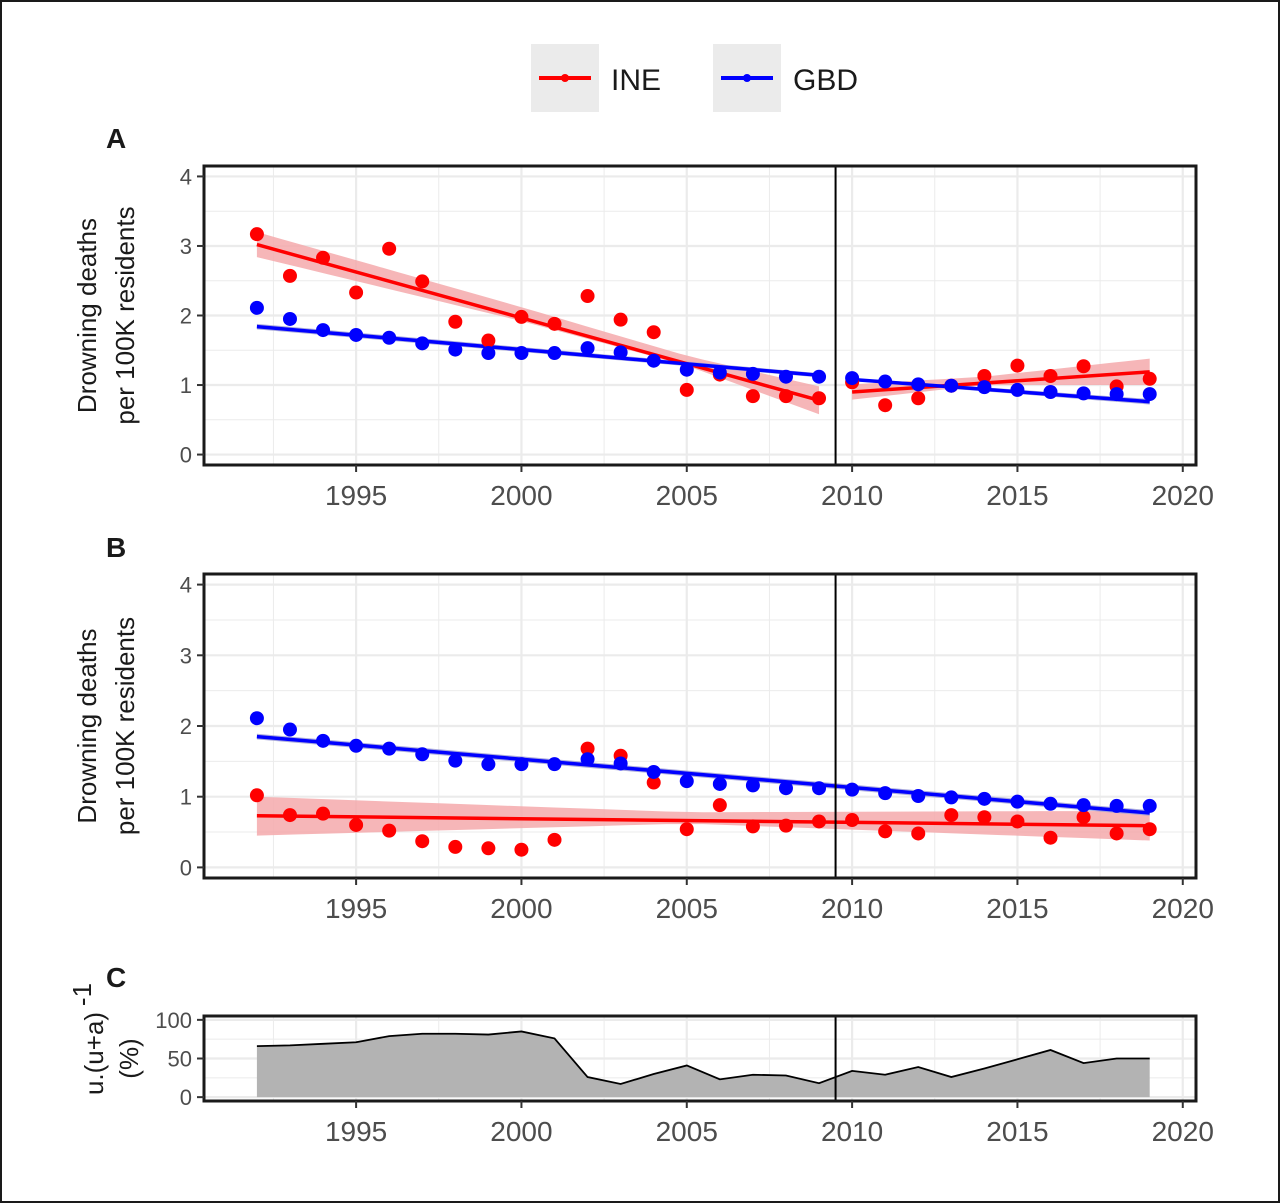 This screenshot has width=1280, height=1203. Describe the element at coordinates (94, 1053) in the screenshot. I see `y-axis-title-line1: u.(u+a)` at that location.